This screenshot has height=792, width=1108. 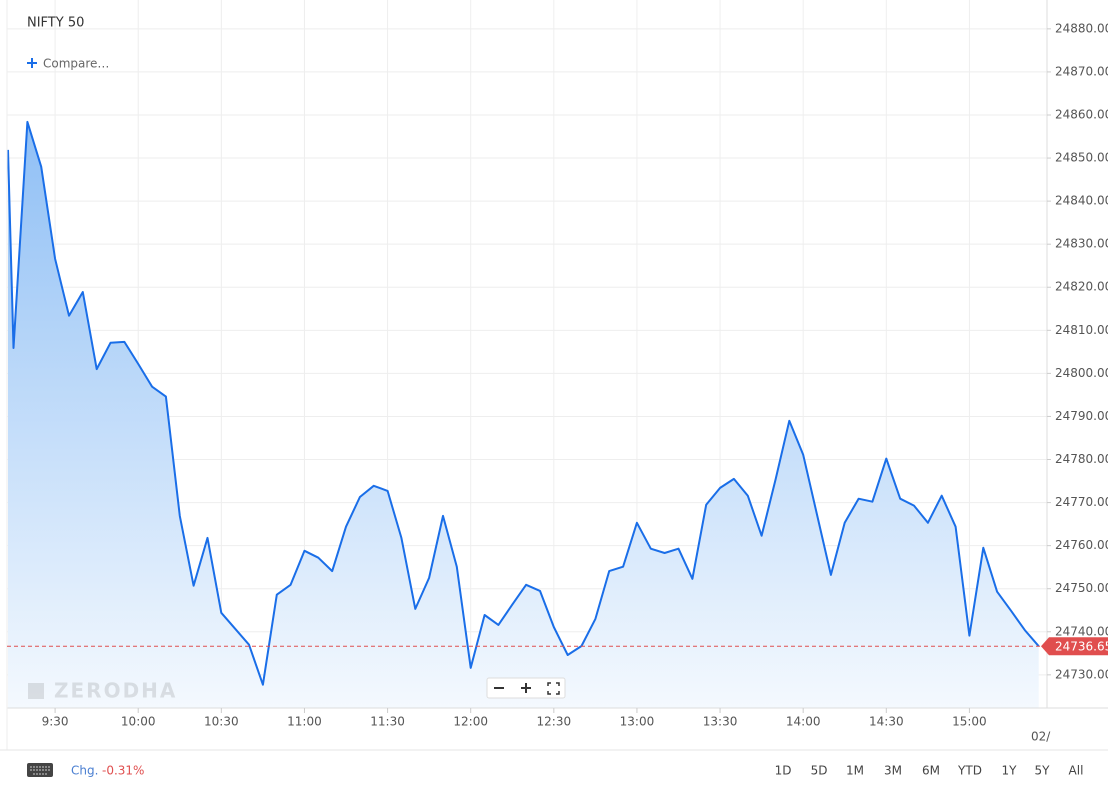 What do you see at coordinates (221, 722) in the screenshot?
I see `x-tick-label: 10:30` at bounding box center [221, 722].